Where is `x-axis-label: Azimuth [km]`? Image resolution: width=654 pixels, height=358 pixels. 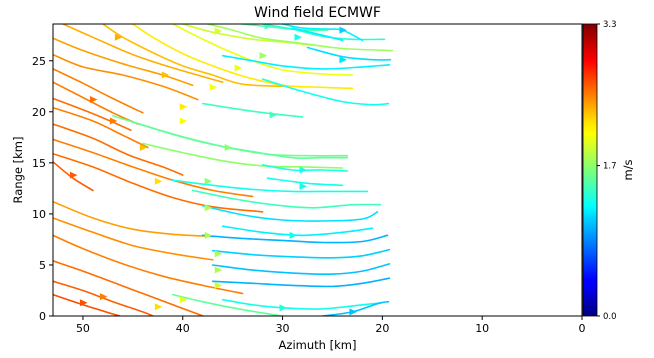
x-axis-label: Azimuth [km] is located at coordinates (318, 345).